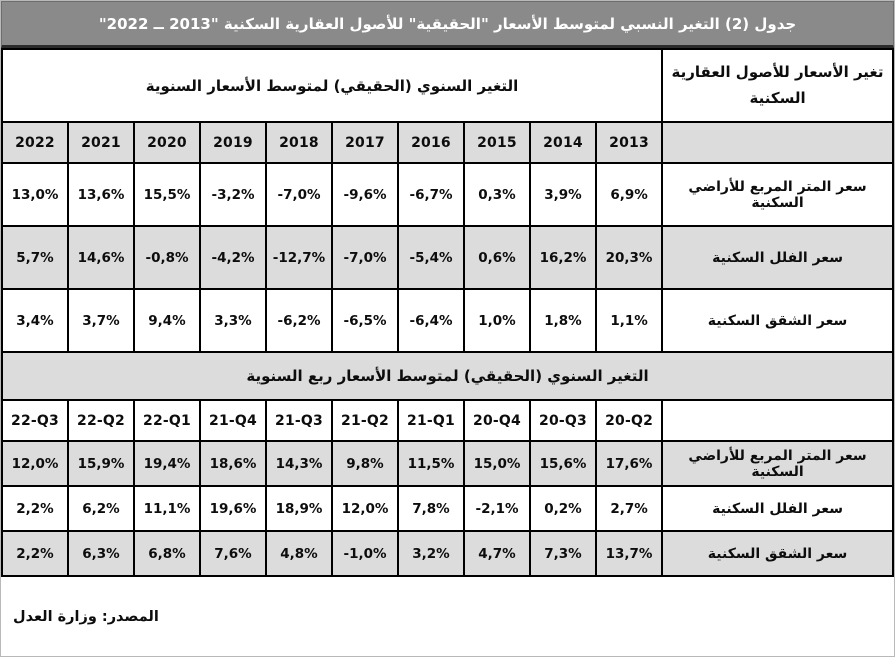 The image size is (895, 657). What do you see at coordinates (101, 194) in the screenshot?
I see `data-cell: 13,6%` at bounding box center [101, 194].